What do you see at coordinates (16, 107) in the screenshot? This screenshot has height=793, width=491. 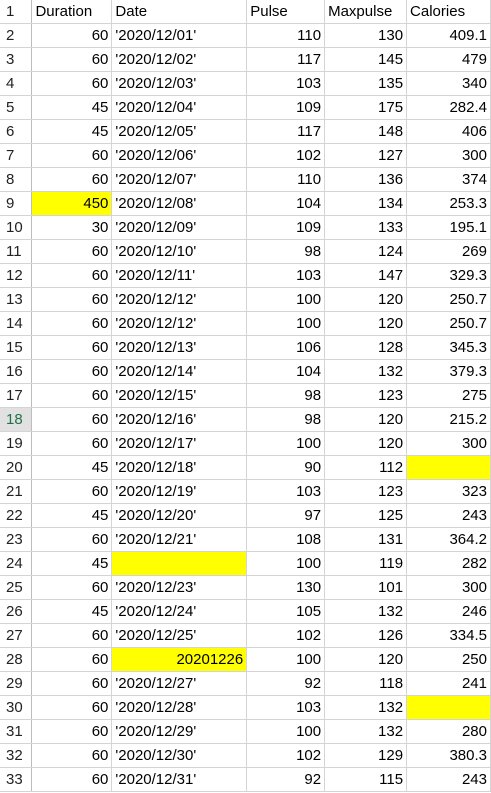 I see `row-header: 5` at bounding box center [16, 107].